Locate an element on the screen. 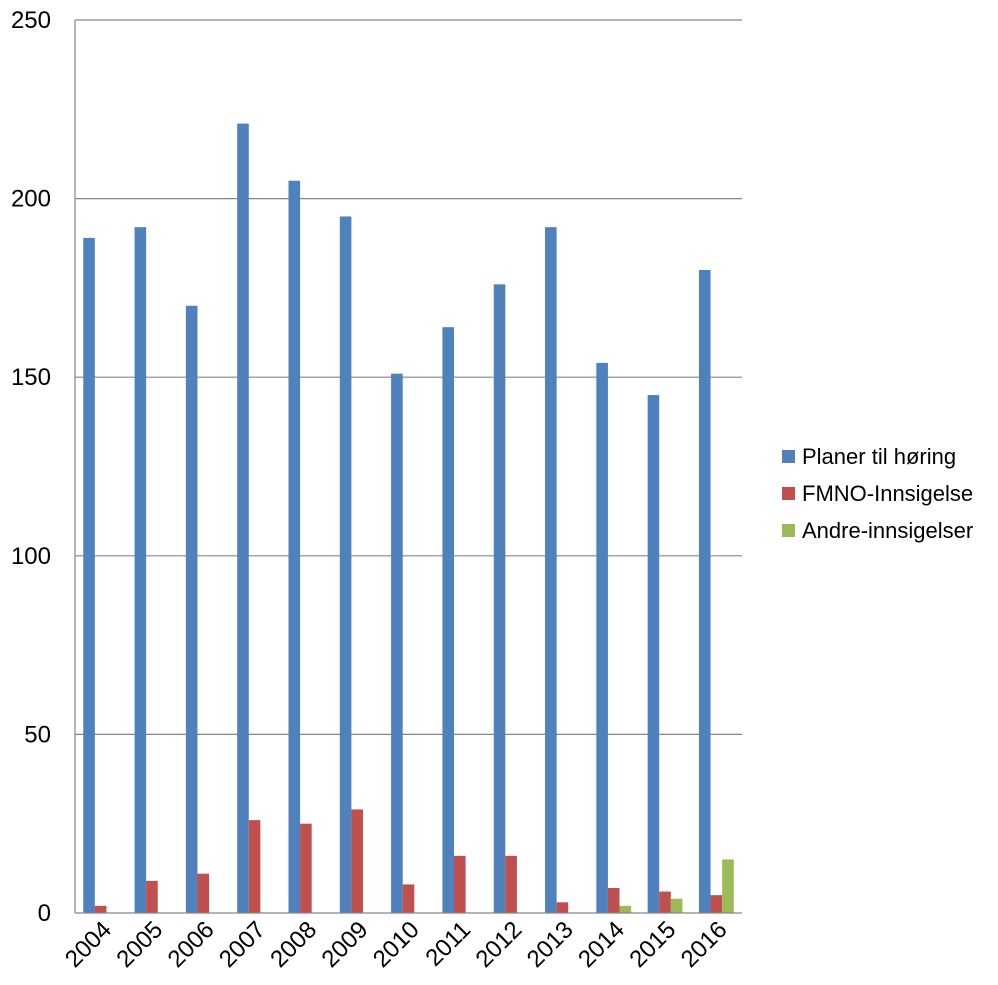 The image size is (998, 985). legend-swatch-andre is located at coordinates (788, 530).